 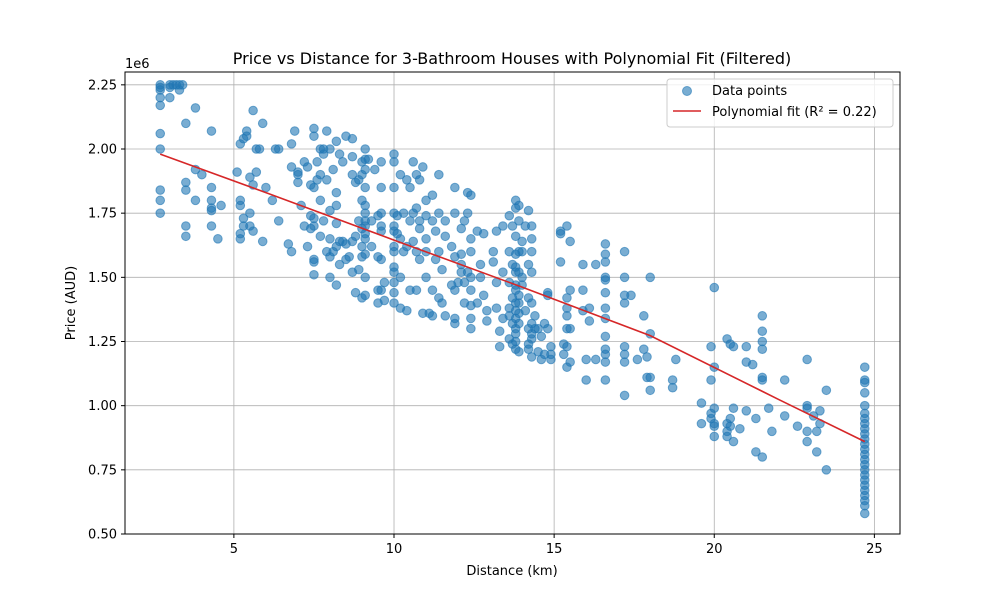 I want to click on x-axis-label: Distance (km), so click(x=511, y=571).